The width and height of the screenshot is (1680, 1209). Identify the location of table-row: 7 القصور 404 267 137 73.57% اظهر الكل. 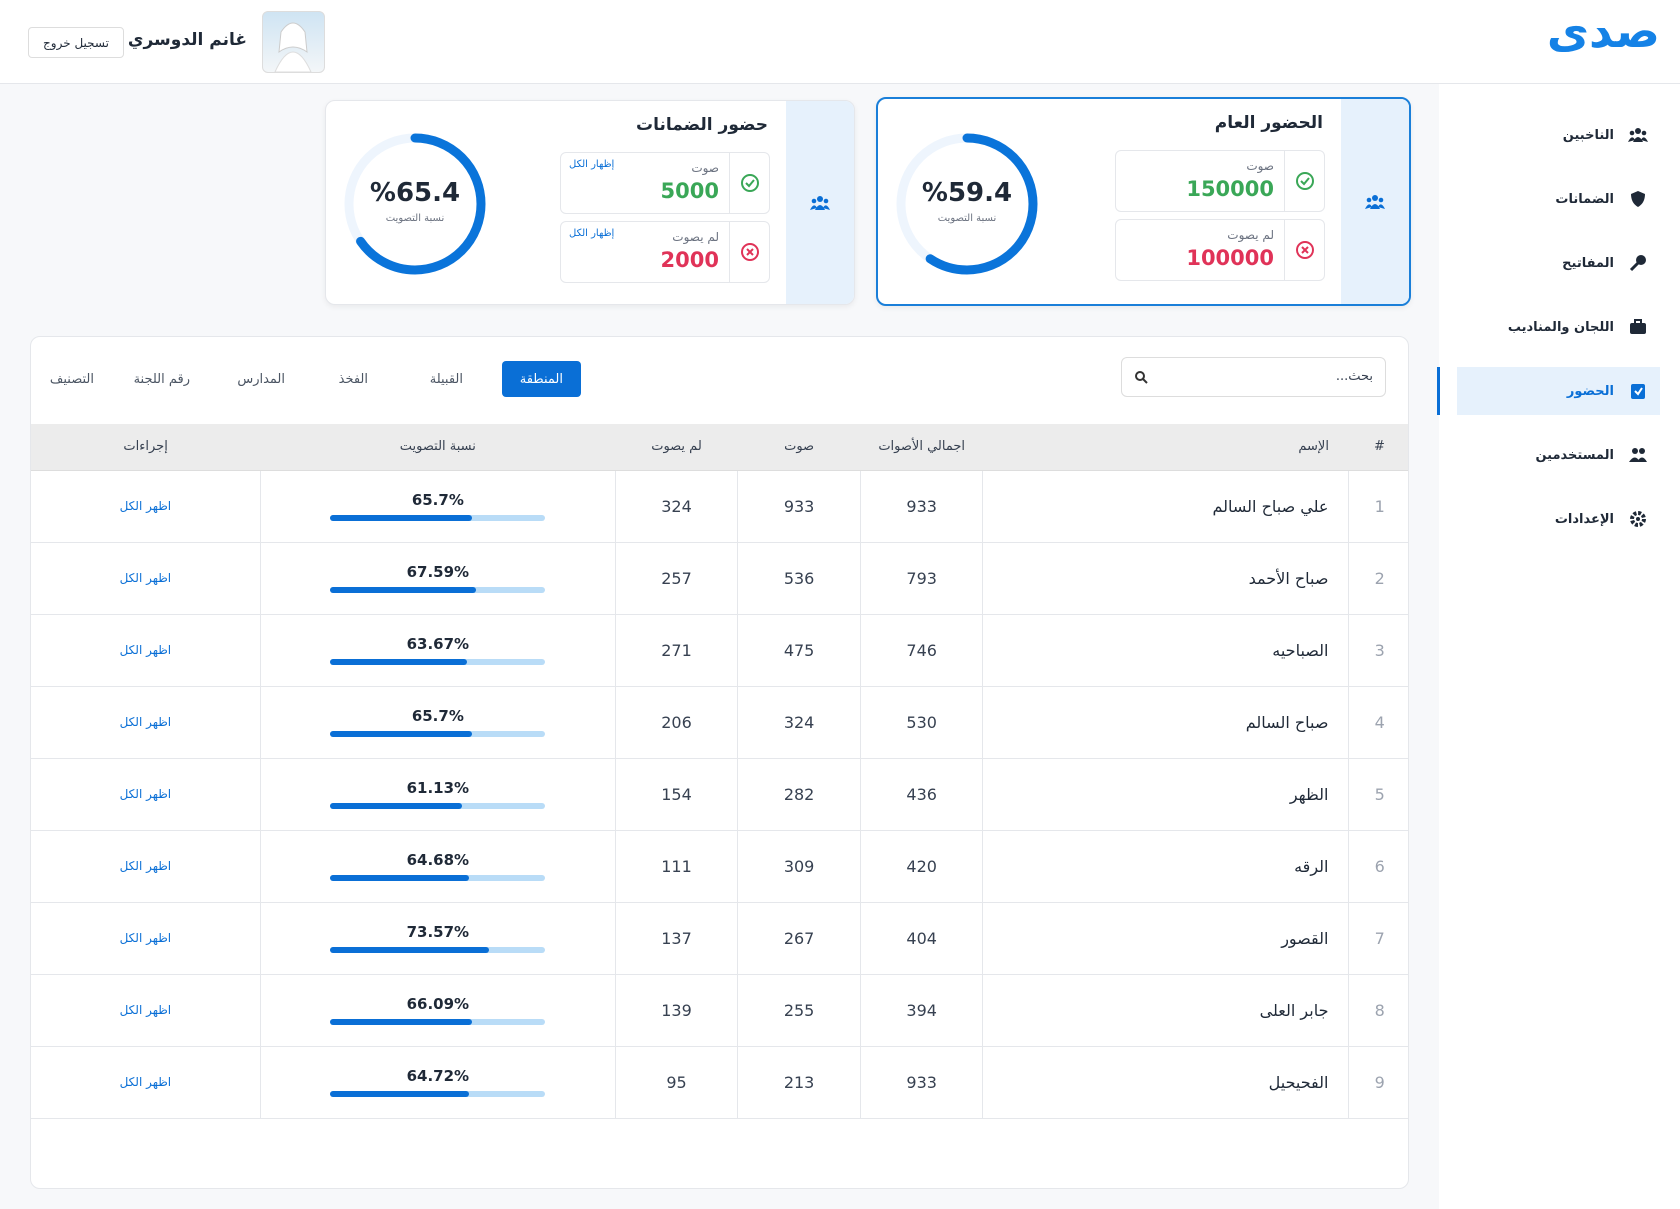
(719, 938).